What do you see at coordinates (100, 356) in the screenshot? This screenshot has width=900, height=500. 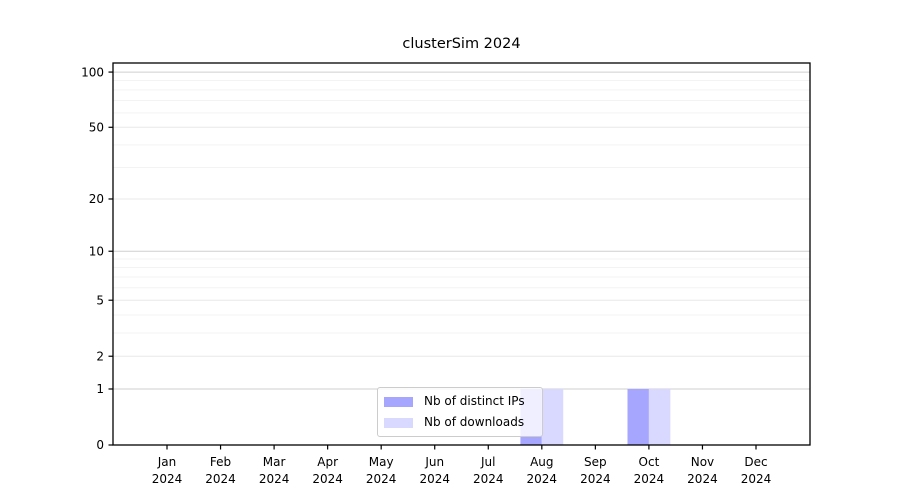 I see `y-tick-label: 2` at bounding box center [100, 356].